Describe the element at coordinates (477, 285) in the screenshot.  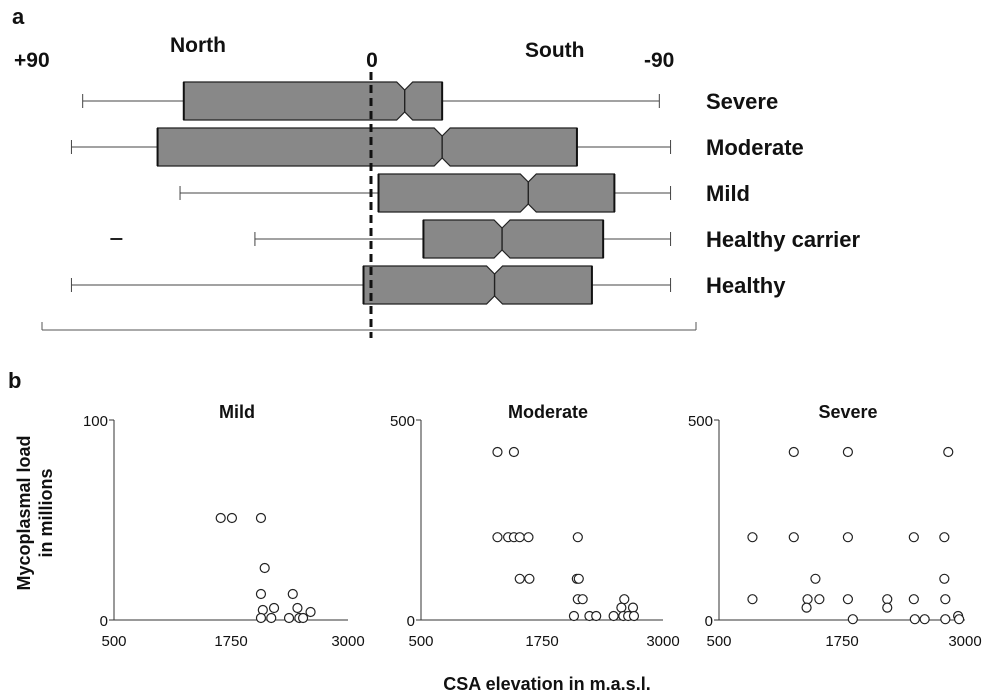
I see `box-healthy` at that location.